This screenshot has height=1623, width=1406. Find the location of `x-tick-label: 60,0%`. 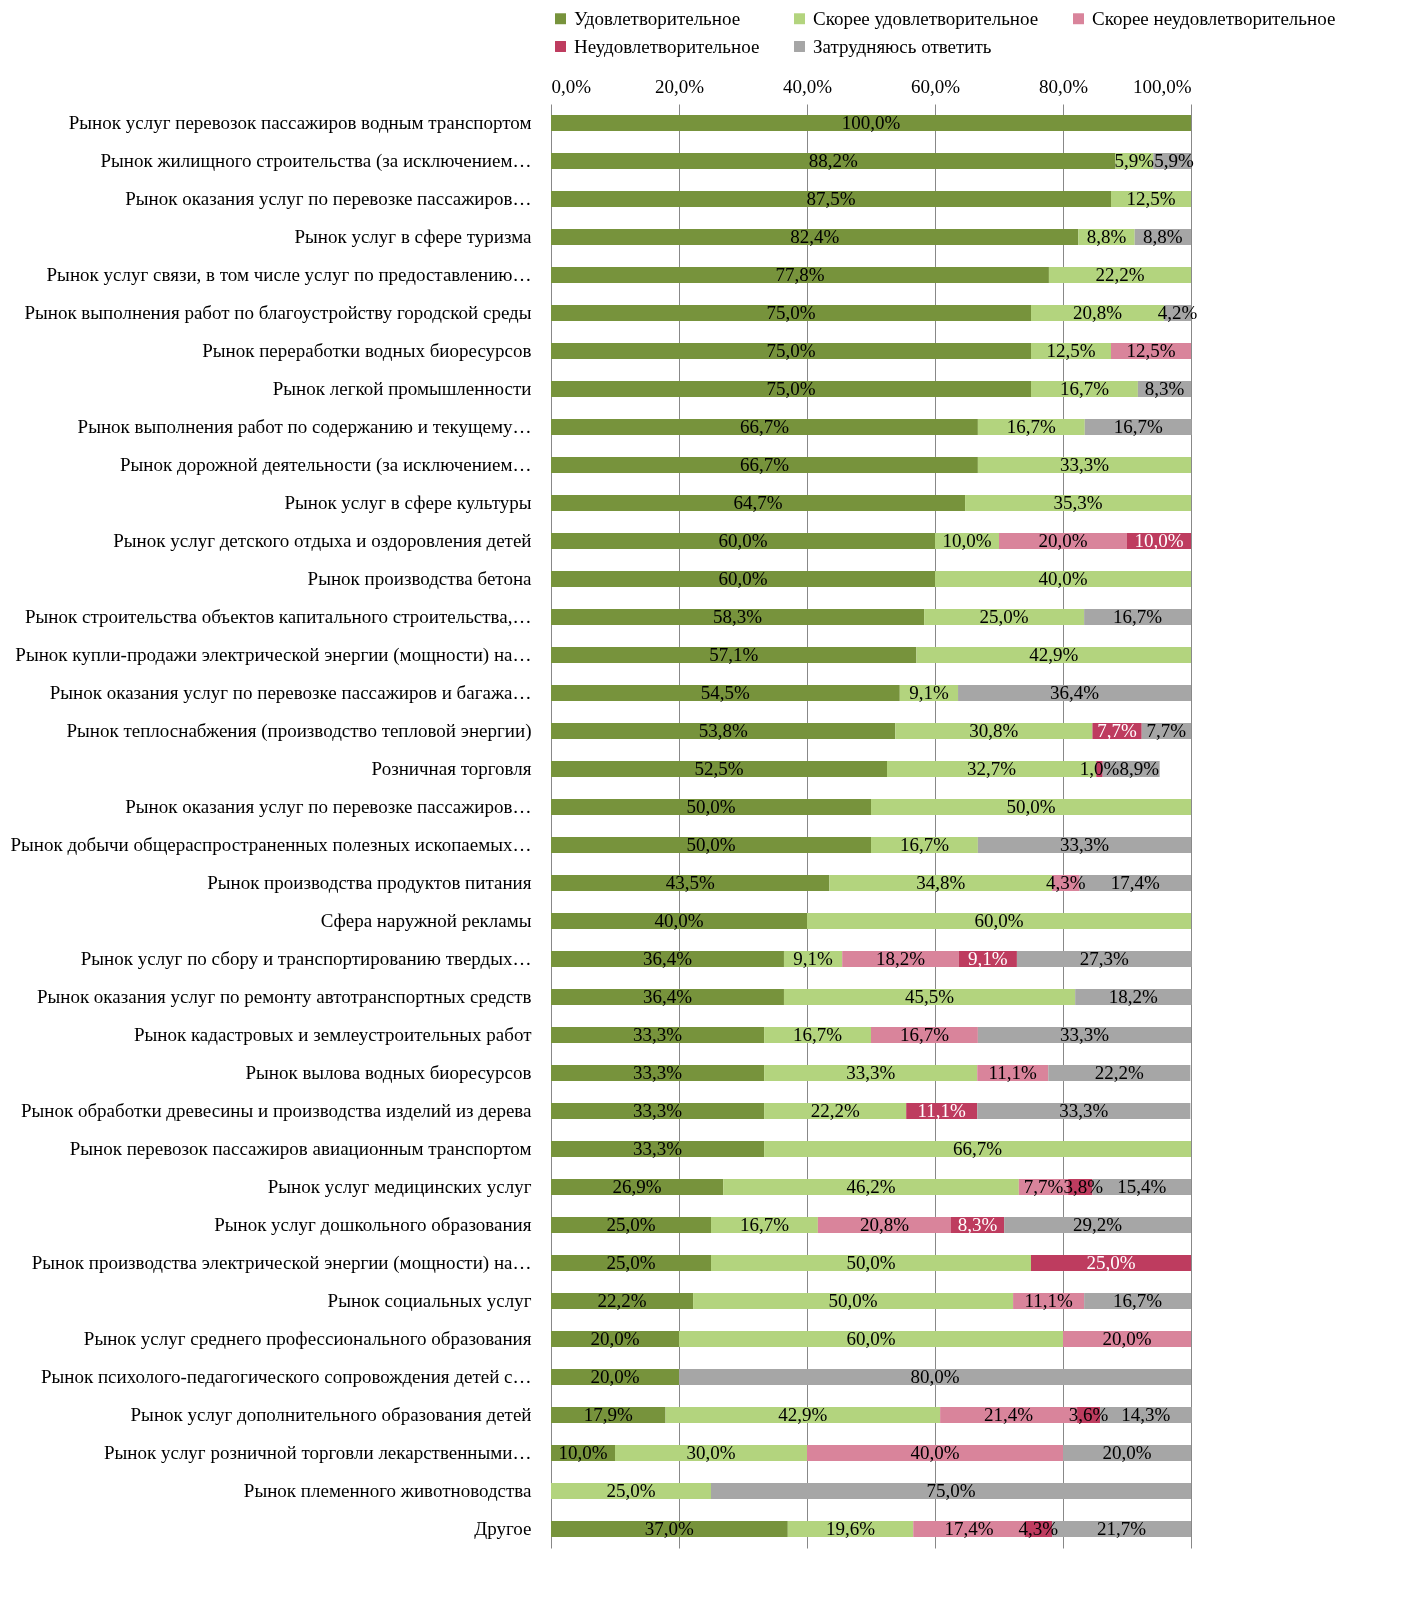

x-tick-label: 60,0% is located at coordinates (935, 86).